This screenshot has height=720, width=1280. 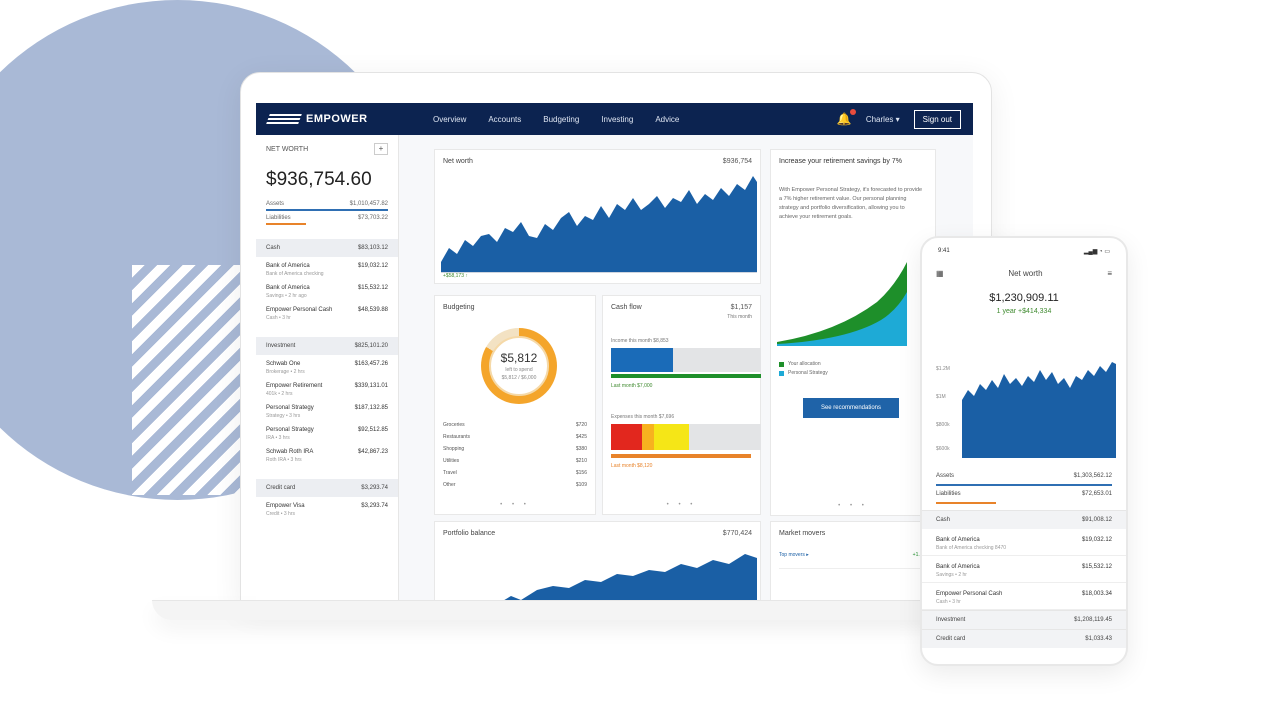 What do you see at coordinates (667, 119) in the screenshot?
I see `nav-link-advice: Advice` at bounding box center [667, 119].